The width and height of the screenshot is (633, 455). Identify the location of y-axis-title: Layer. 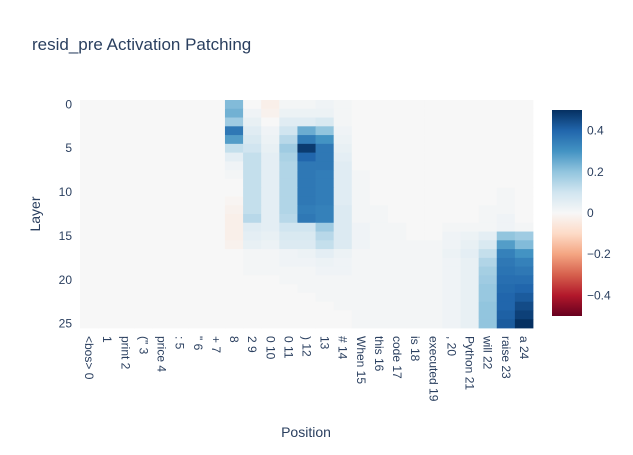
(35, 213).